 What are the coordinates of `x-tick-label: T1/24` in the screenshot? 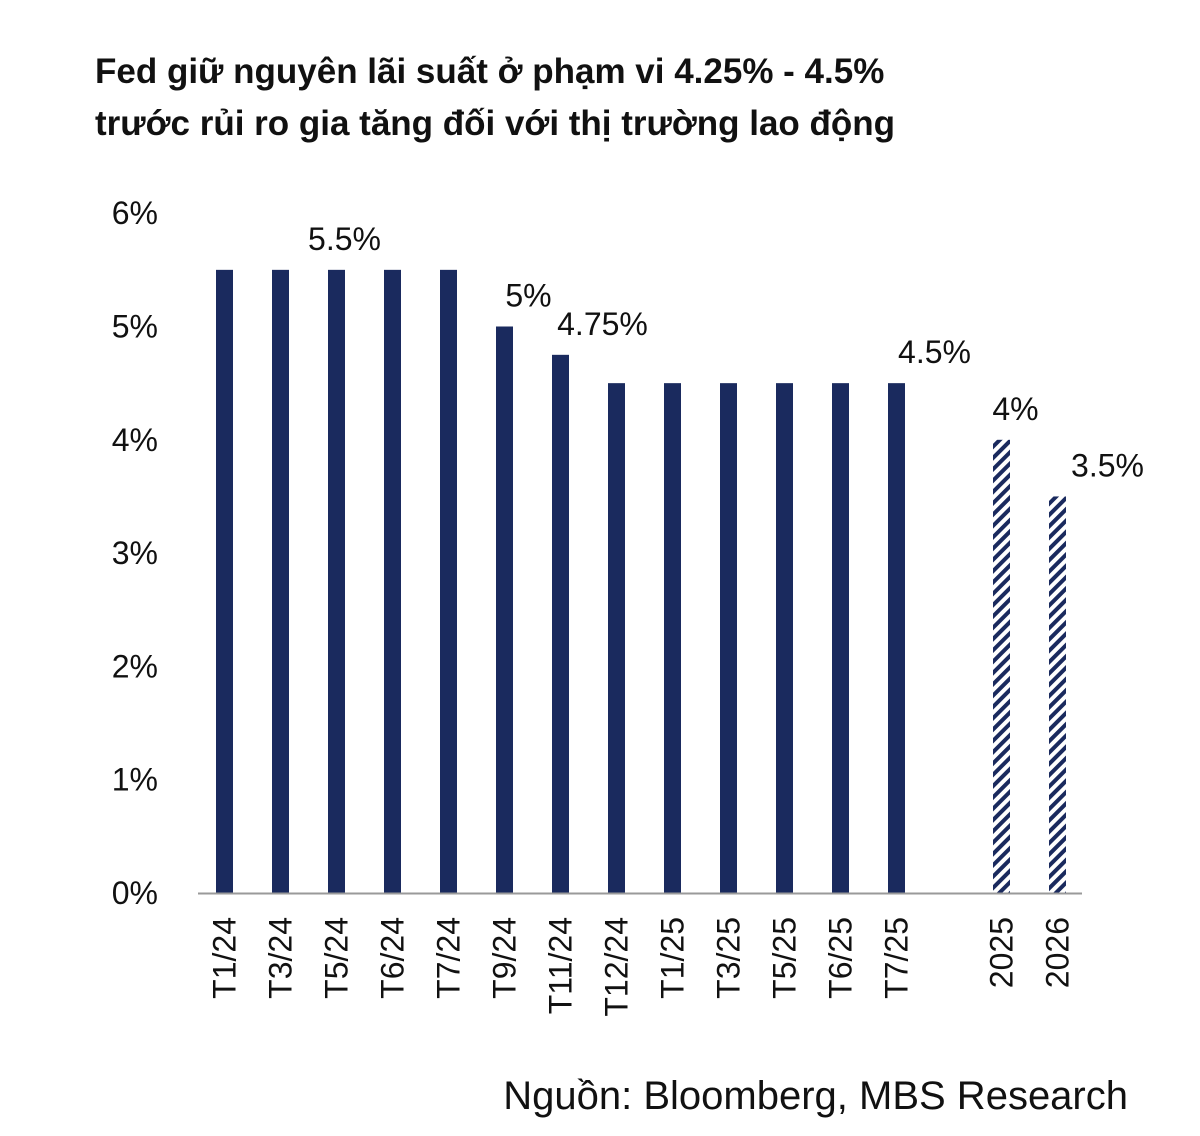 It's located at (225, 958).